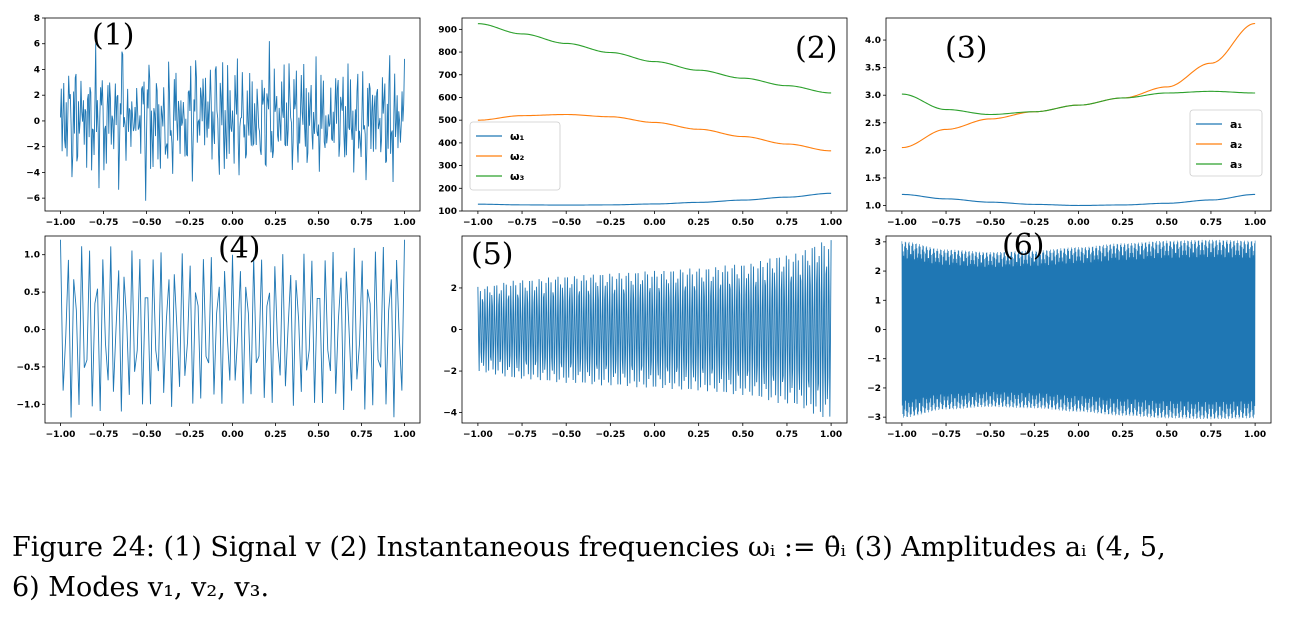 The height and width of the screenshot is (617, 1290). What do you see at coordinates (873, 151) in the screenshot?
I see `y-tick-label: 2.0` at bounding box center [873, 151].